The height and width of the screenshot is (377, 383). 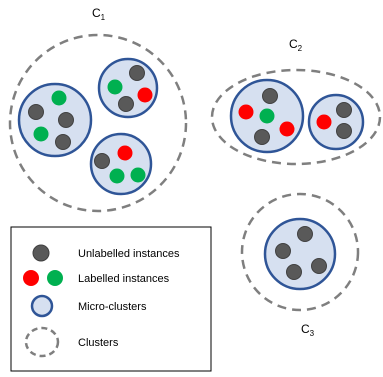 I want to click on micro-cluster-c2-b, so click(x=336, y=122).